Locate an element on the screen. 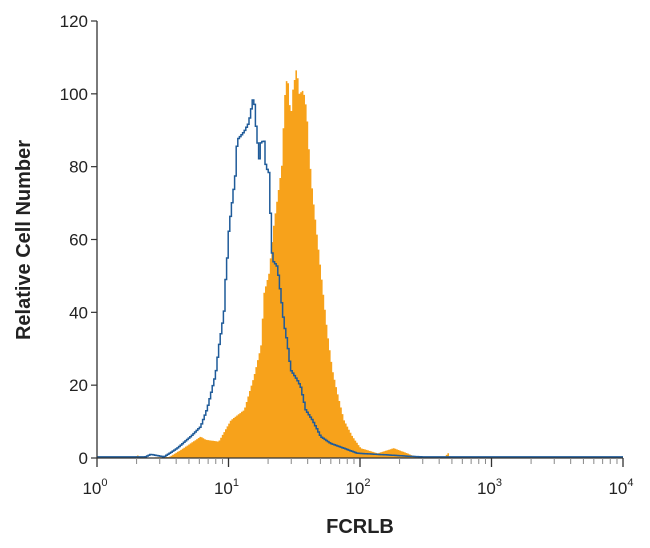  y-axis-title: Relative Cell Number is located at coordinates (24, 240).